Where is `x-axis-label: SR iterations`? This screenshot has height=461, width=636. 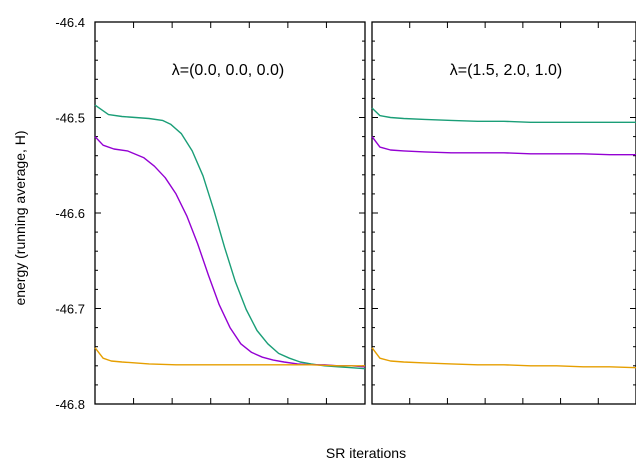
x-axis-label: SR iterations is located at coordinates (366, 453).